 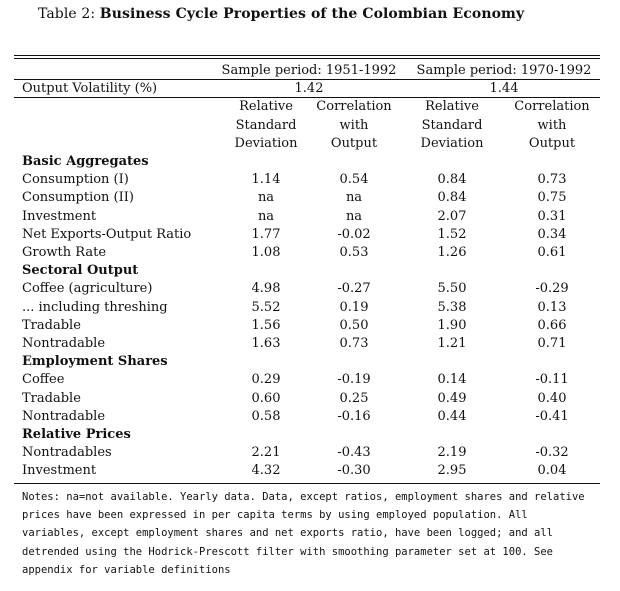 What do you see at coordinates (552, 216) in the screenshot?
I see `table-cell: 0.31` at bounding box center [552, 216].